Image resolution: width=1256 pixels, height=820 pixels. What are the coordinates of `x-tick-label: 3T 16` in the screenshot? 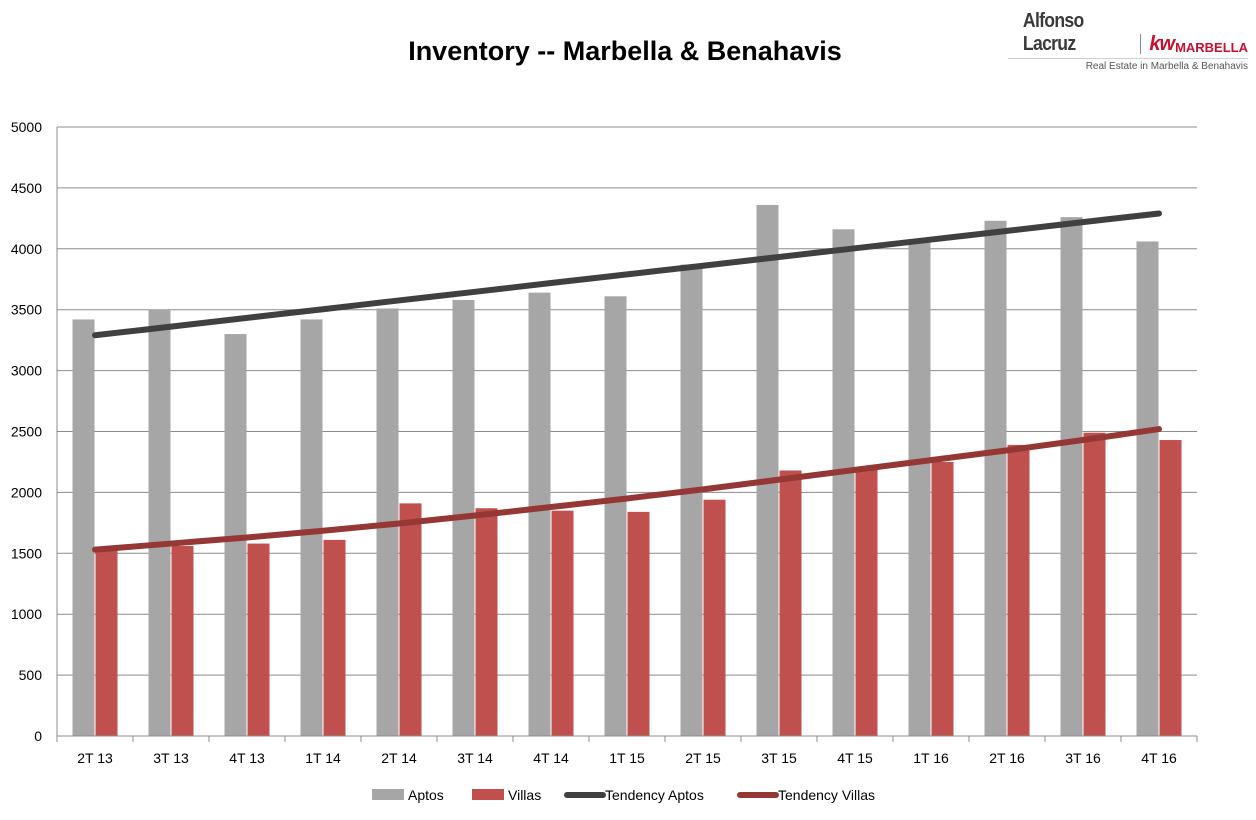 It's located at (1083, 758).